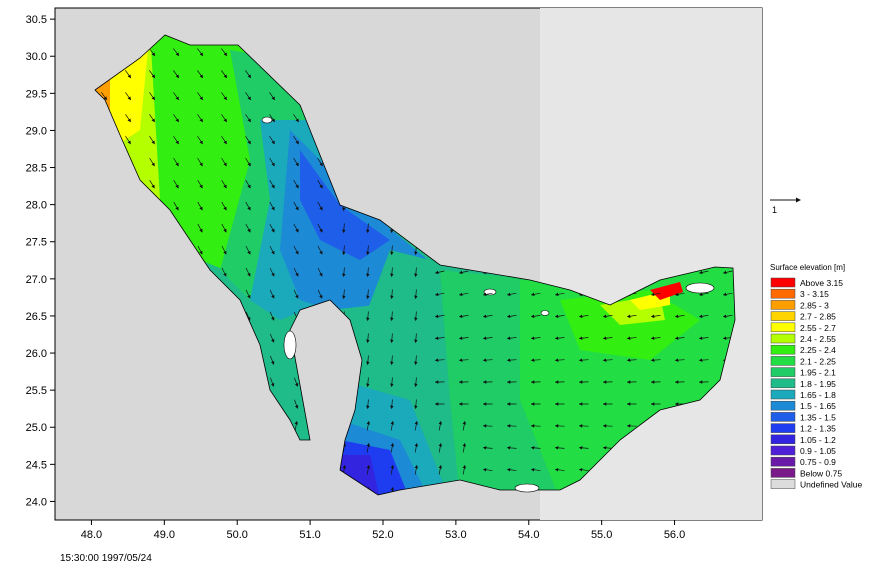  I want to click on x-tick-label: 51.0, so click(309, 535).